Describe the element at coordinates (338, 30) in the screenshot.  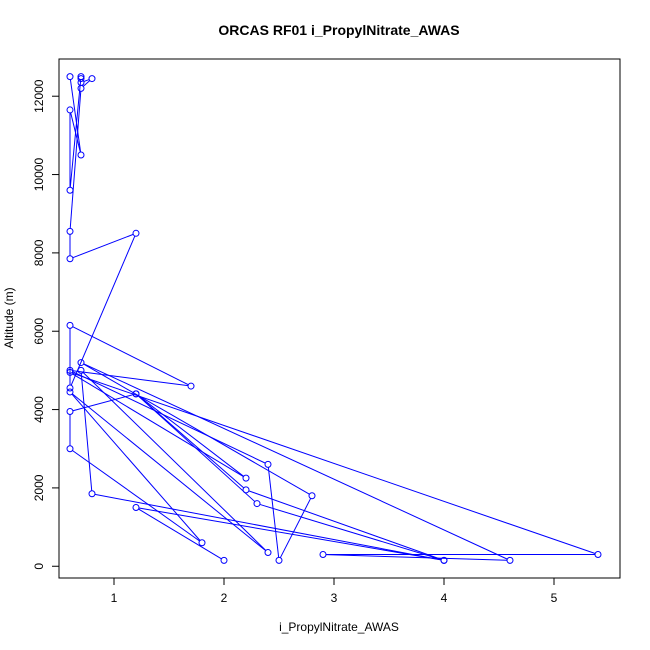
I see `chart-title: ORCAS RF01 i_PropylNitrate_AWAS` at that location.